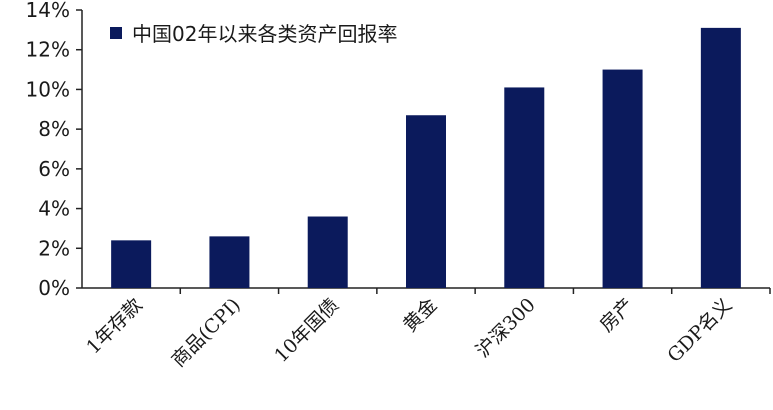 This screenshot has height=410, width=773. I want to click on legend: 中国02年以来各类资产回报率, so click(253, 34).